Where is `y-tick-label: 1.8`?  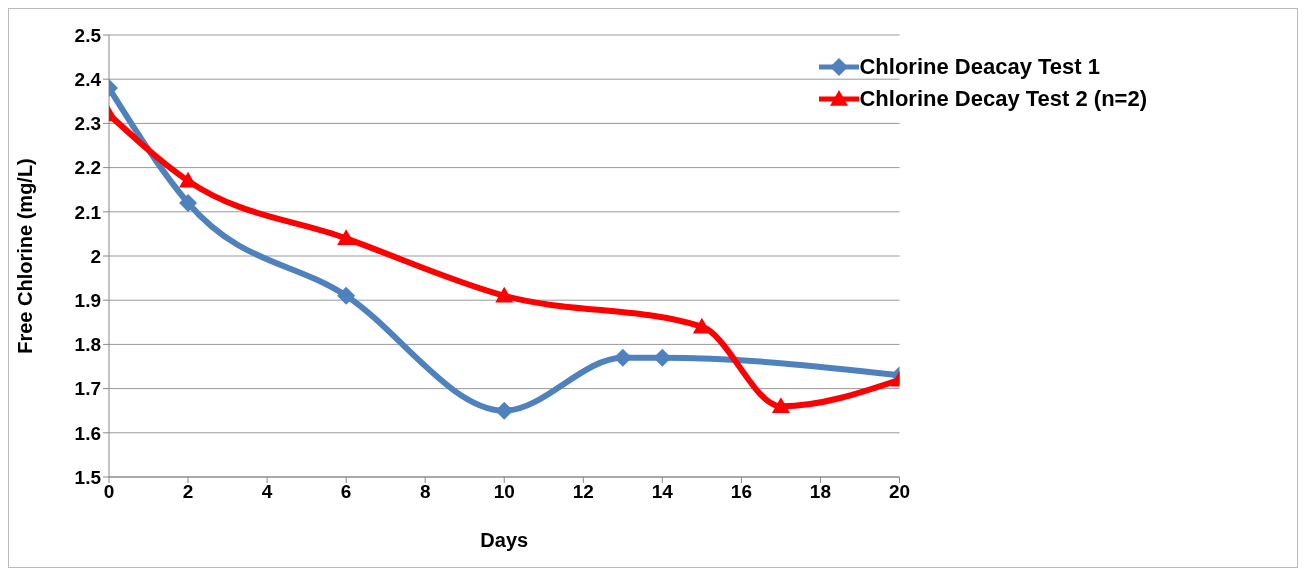
y-tick-label: 1.8 is located at coordinates (87, 345).